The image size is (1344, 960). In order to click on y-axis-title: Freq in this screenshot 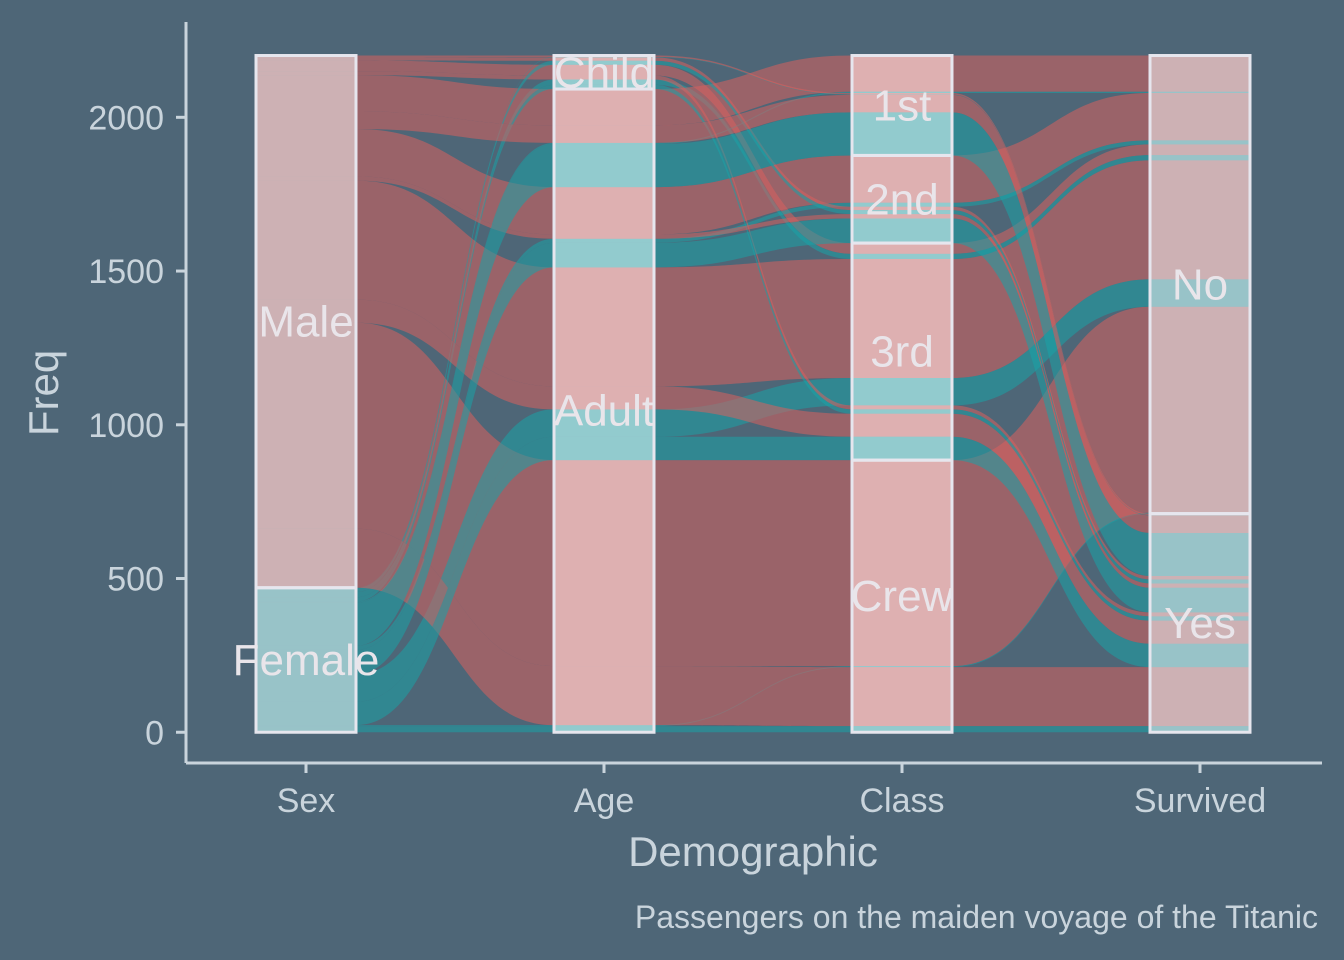, I will do `click(43, 393)`.